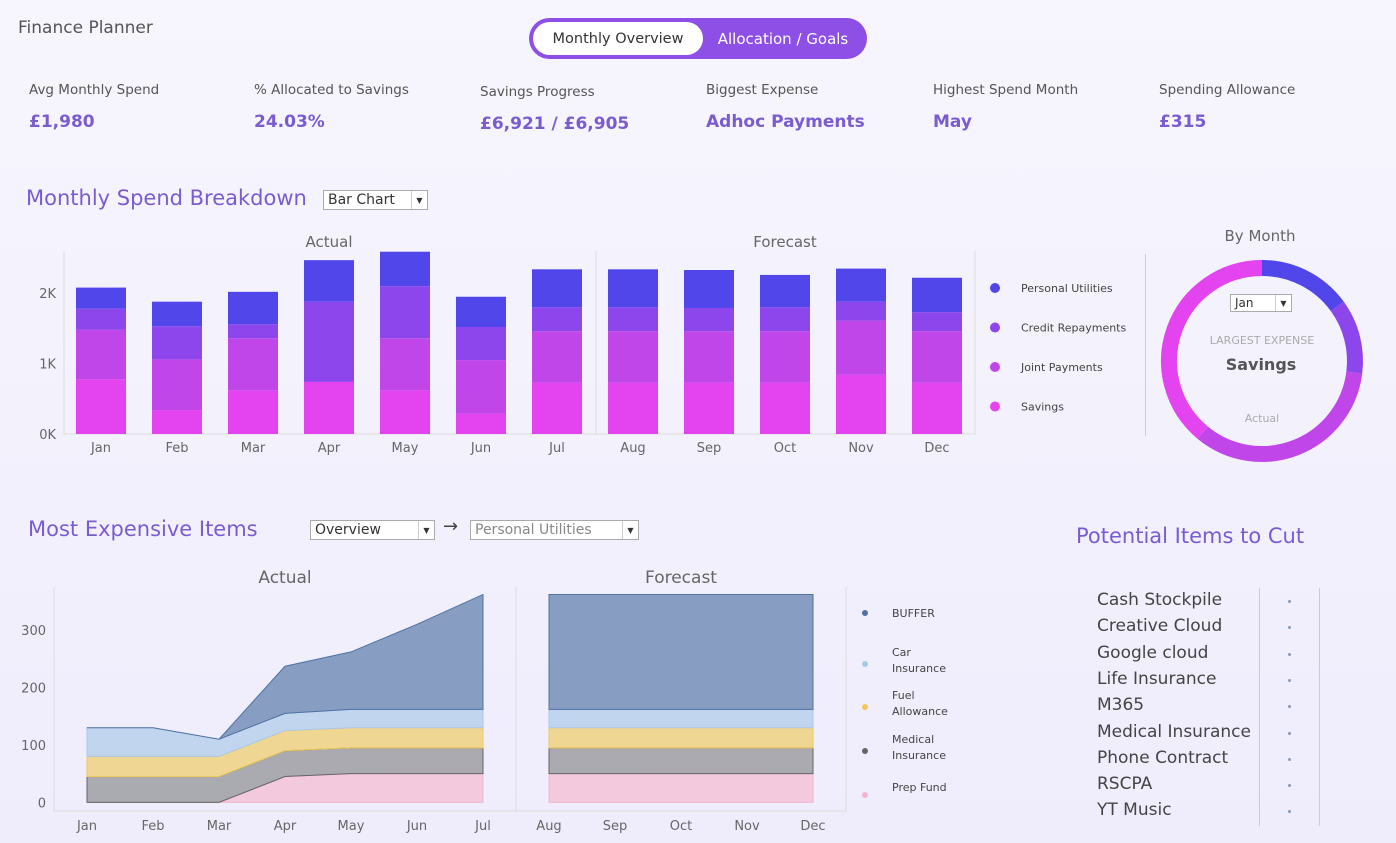 Image resolution: width=1396 pixels, height=843 pixels. I want to click on view-toggle: Monthly Overview Allocation / Goals, so click(698, 38).